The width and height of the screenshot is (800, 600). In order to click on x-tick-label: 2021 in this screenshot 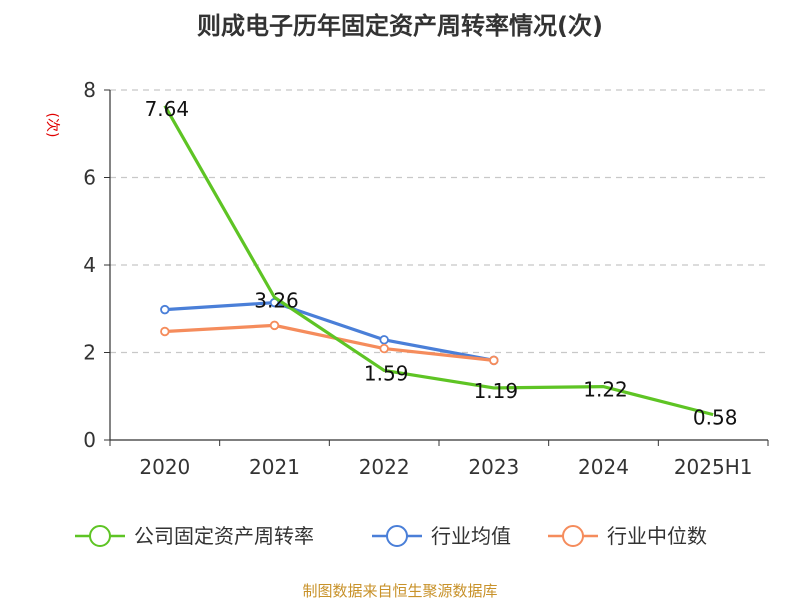, I will do `click(274, 467)`.